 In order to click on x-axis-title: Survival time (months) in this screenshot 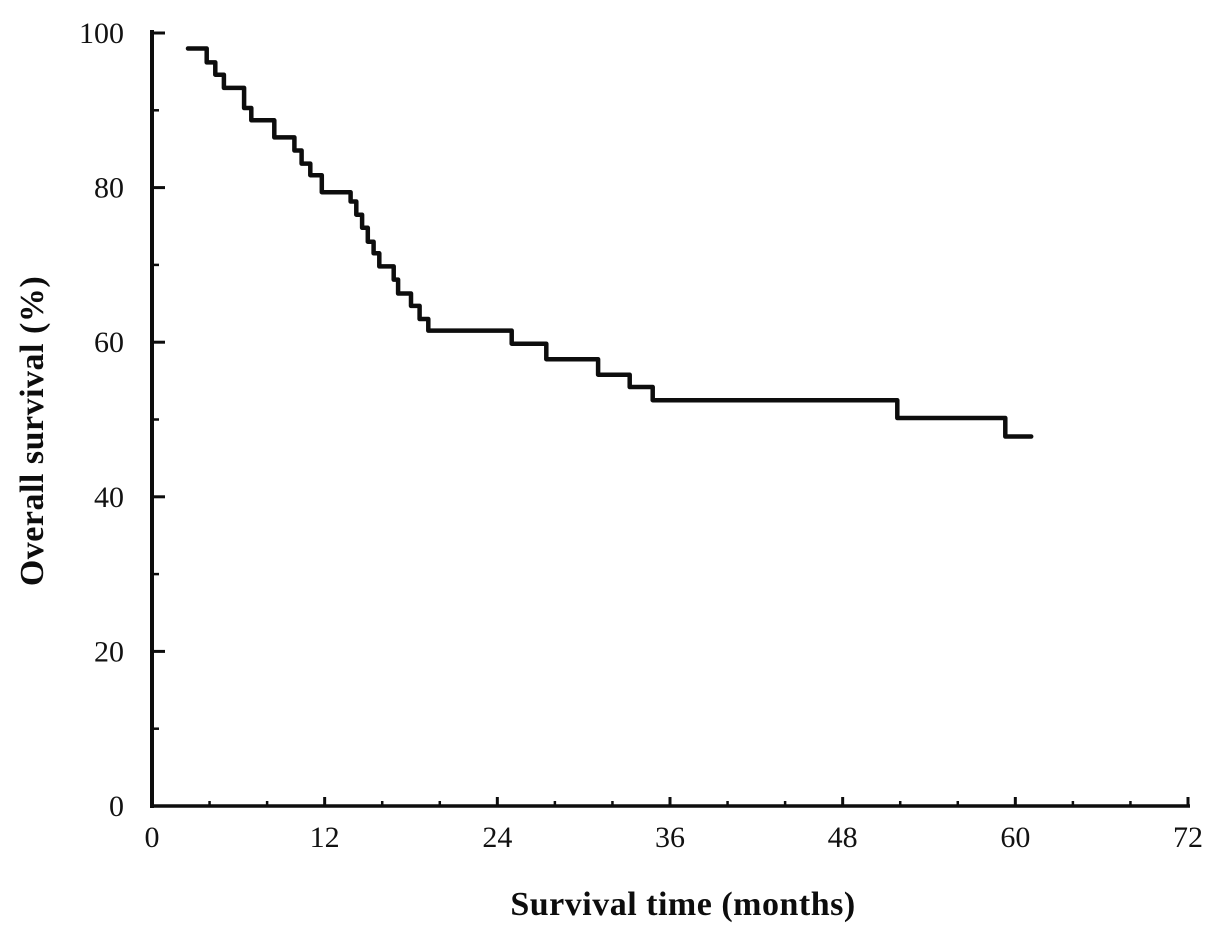, I will do `click(683, 904)`.